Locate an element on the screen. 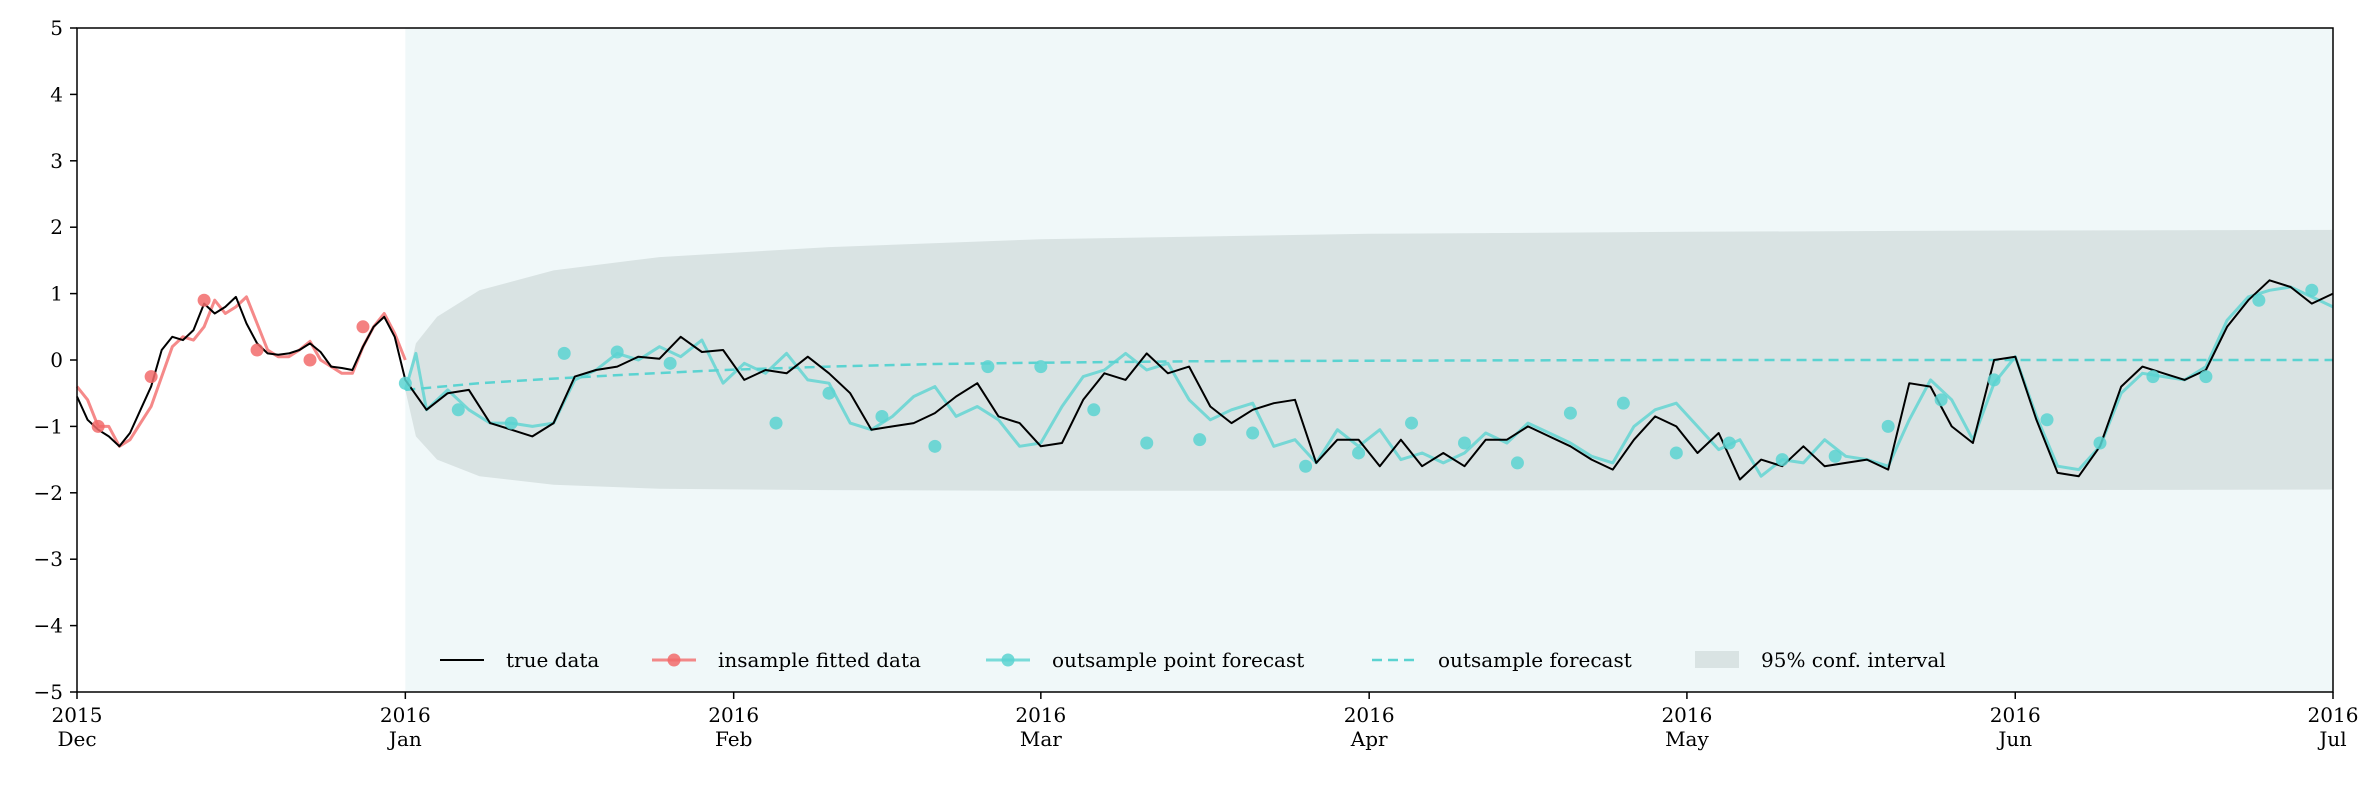 The image size is (2379, 788). y-tick-label: −4 is located at coordinates (48, 626).